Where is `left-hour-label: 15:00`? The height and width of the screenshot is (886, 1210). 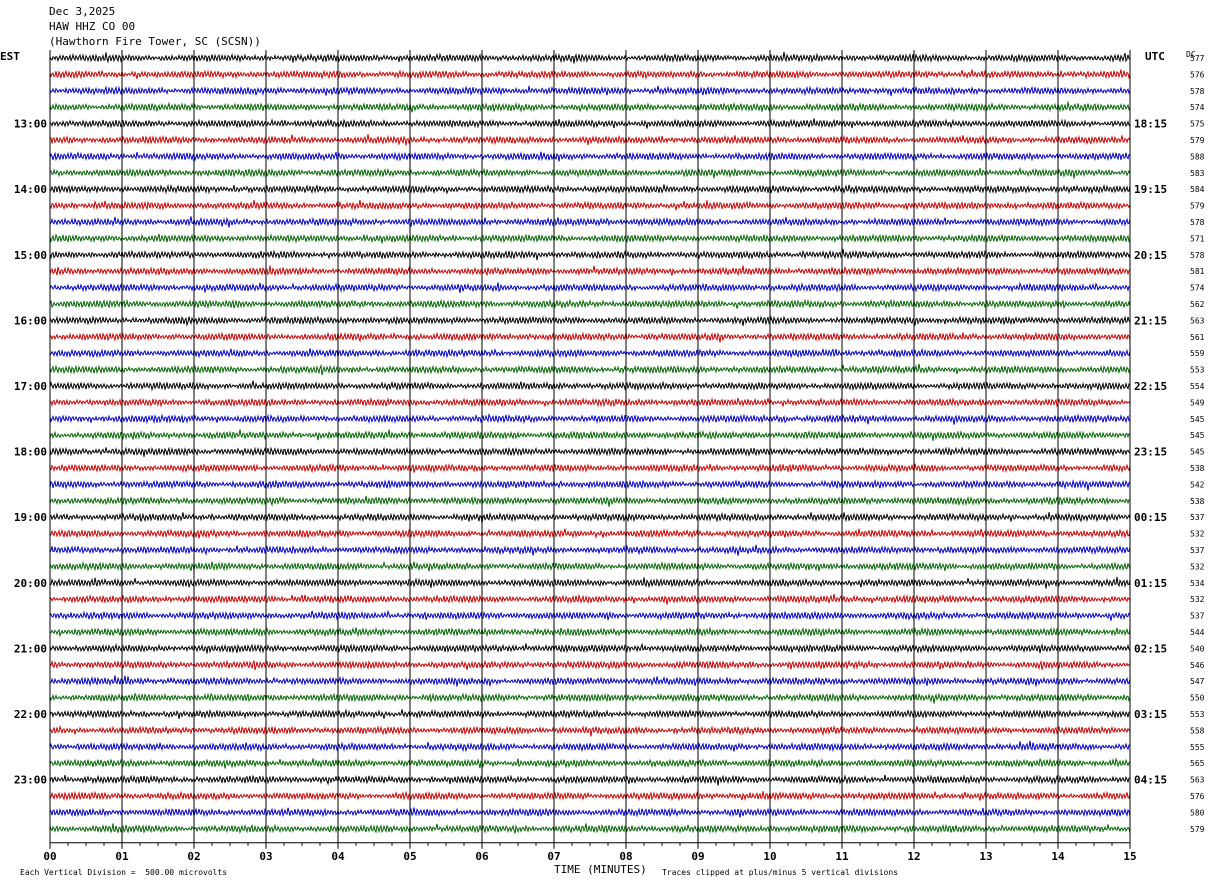
left-hour-label: 15:00 is located at coordinates (30, 255).